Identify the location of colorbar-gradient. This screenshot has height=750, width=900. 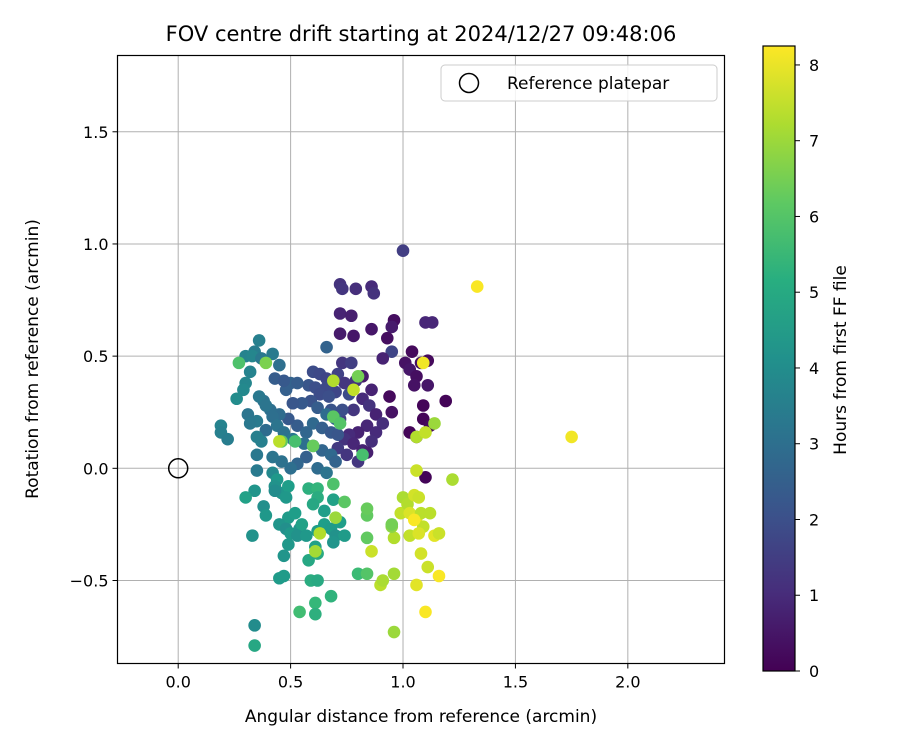
(779, 358).